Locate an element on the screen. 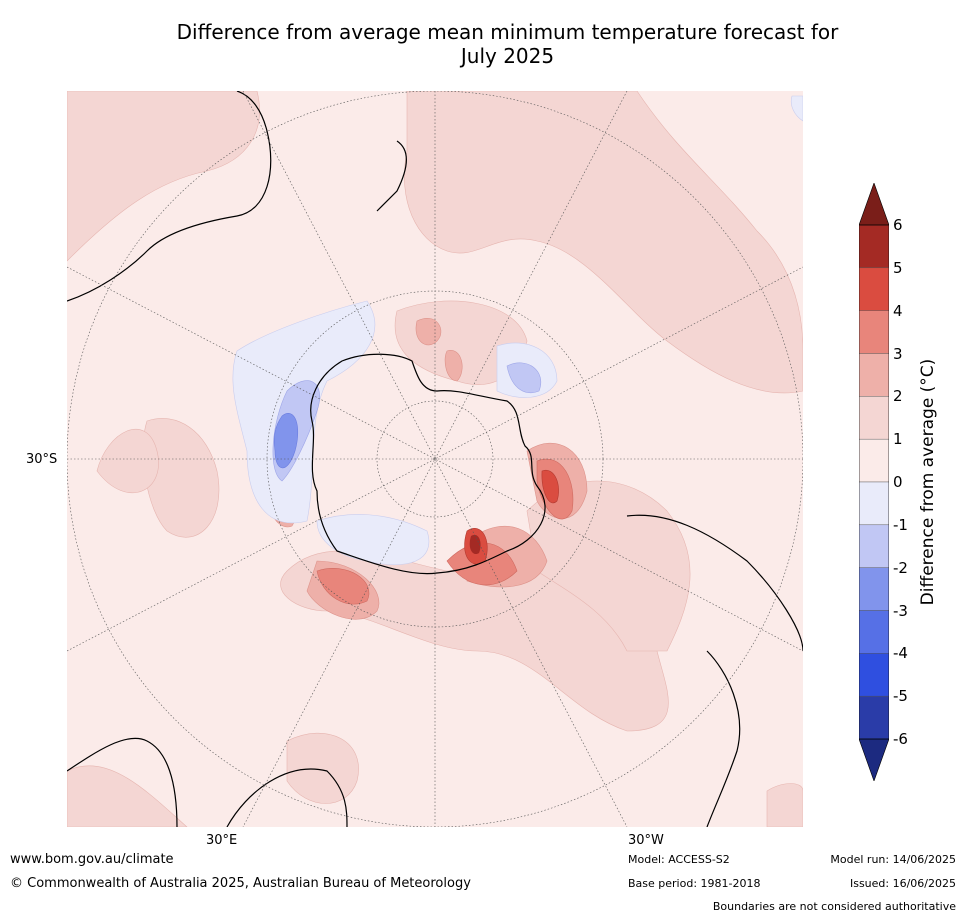  colorbar-tick-label: 2 is located at coordinates (898, 396).